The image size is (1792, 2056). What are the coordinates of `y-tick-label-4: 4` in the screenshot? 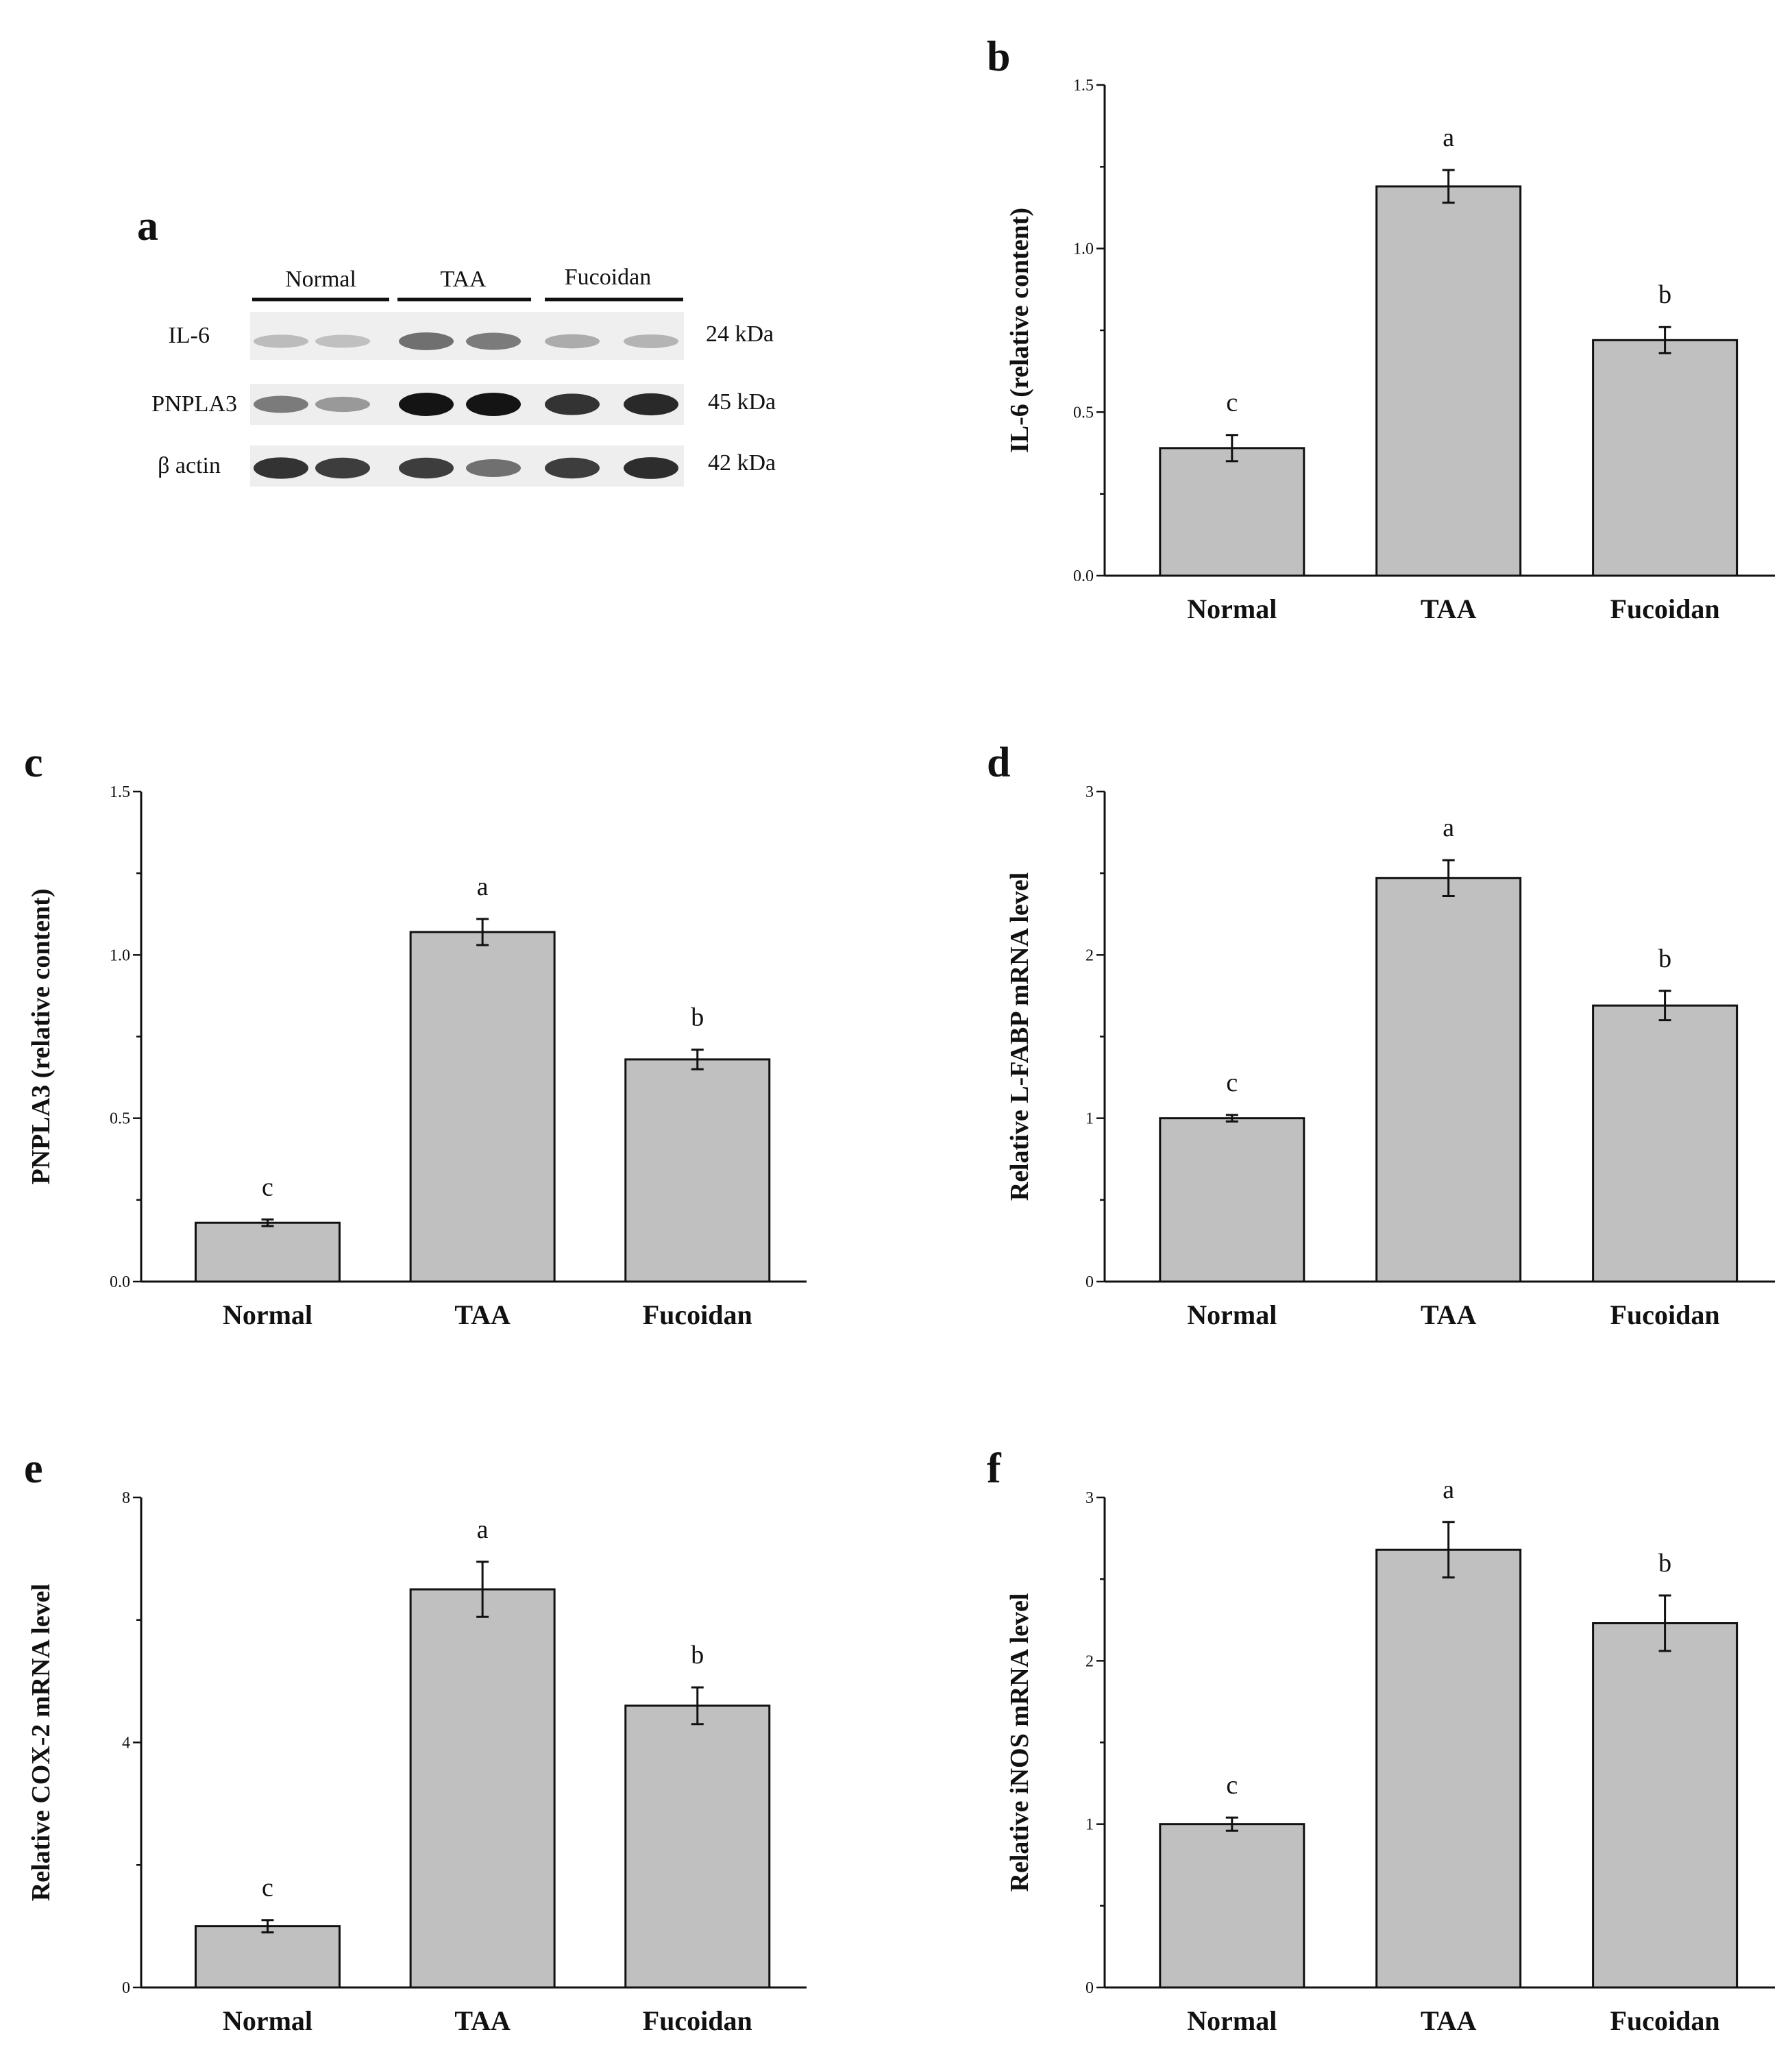 It's located at (126, 1743).